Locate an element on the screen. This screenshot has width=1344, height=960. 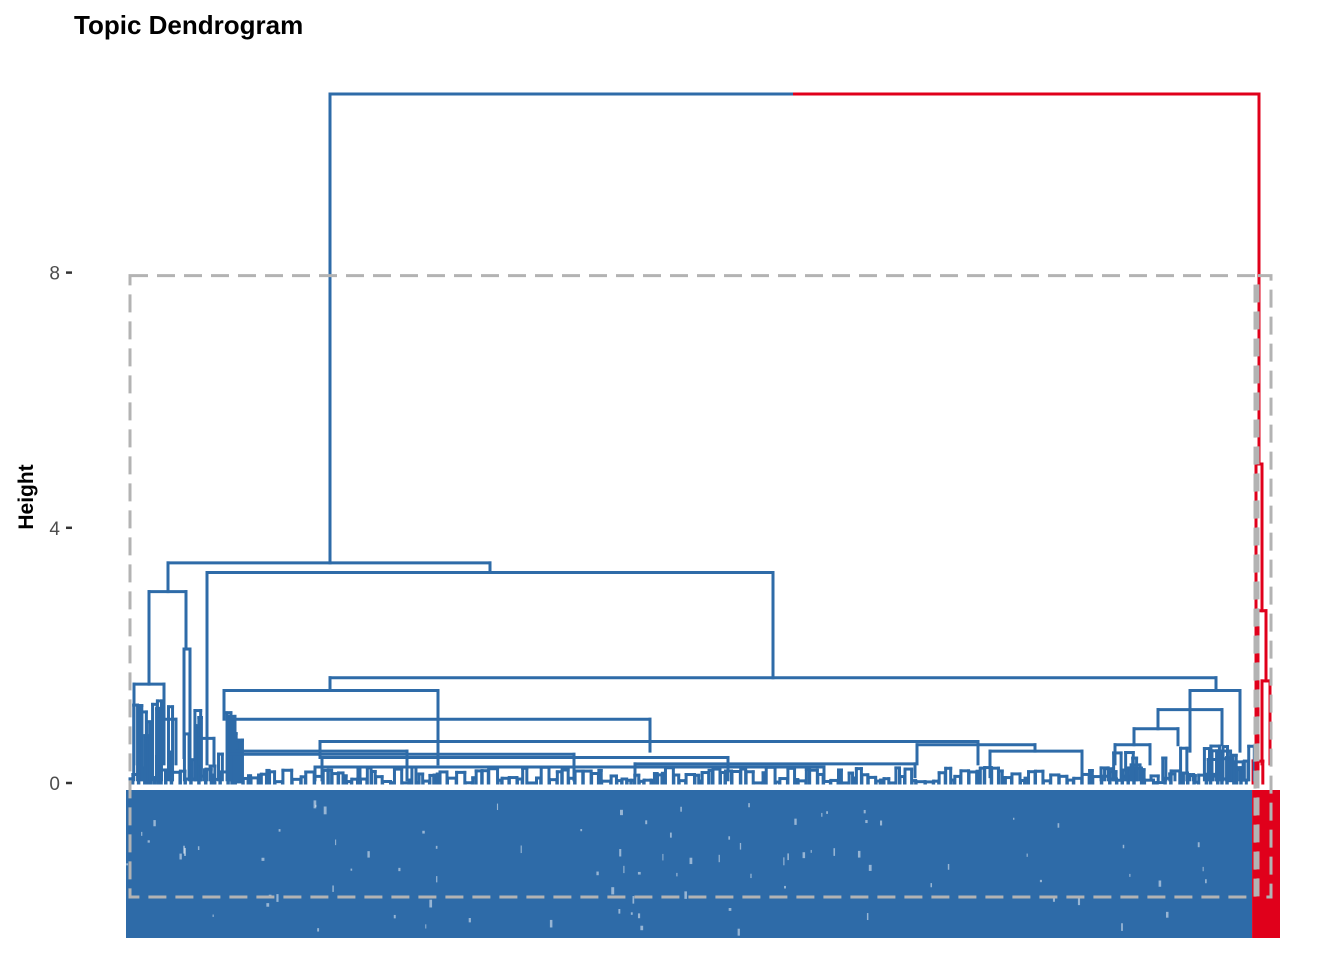
y-axis: 0 4 8 is located at coordinates (60, 529).